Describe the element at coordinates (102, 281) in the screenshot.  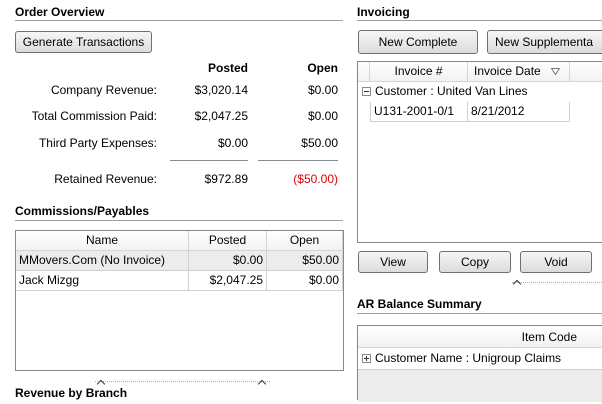
I see `grid-cell: Jack Mizgg` at that location.